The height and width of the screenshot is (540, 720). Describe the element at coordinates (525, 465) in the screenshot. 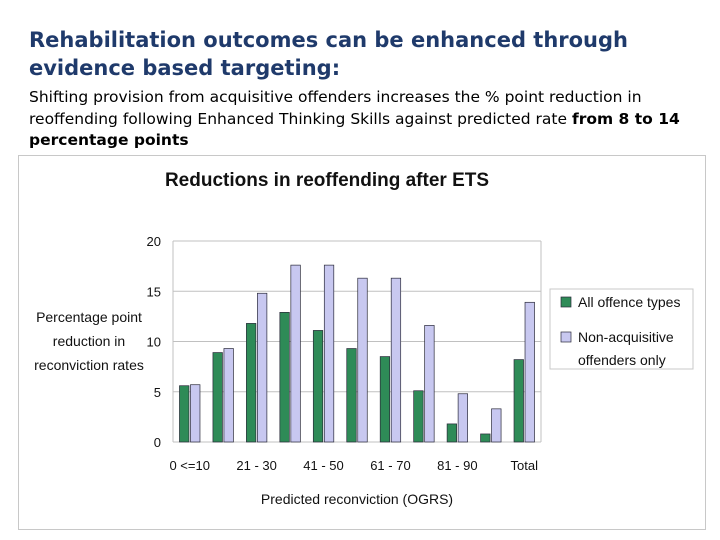

I see `x-tick-label: Total` at that location.